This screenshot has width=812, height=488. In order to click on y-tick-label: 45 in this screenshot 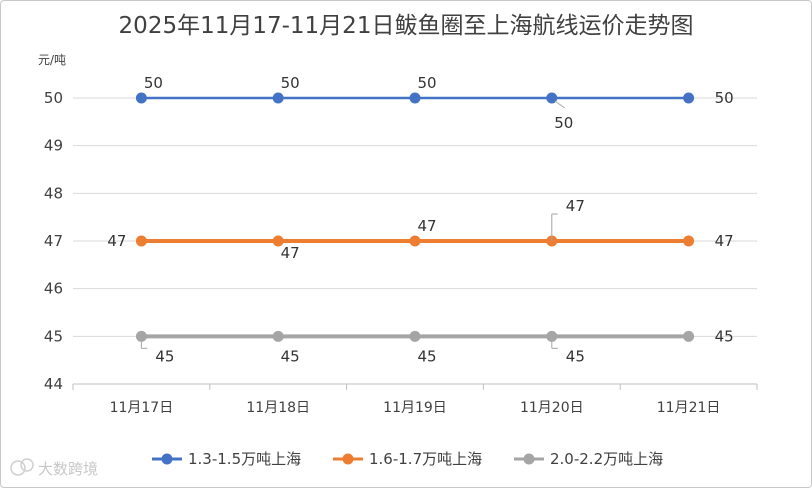, I will do `click(53, 336)`.